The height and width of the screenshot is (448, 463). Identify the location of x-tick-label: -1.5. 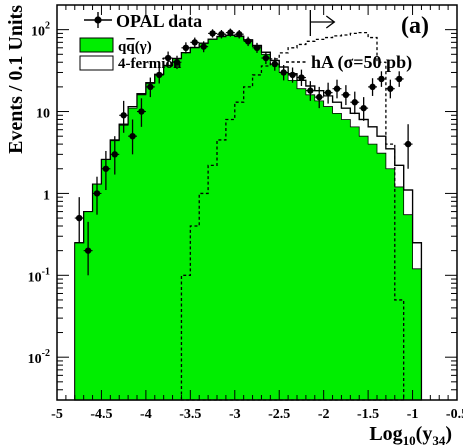
(368, 414).